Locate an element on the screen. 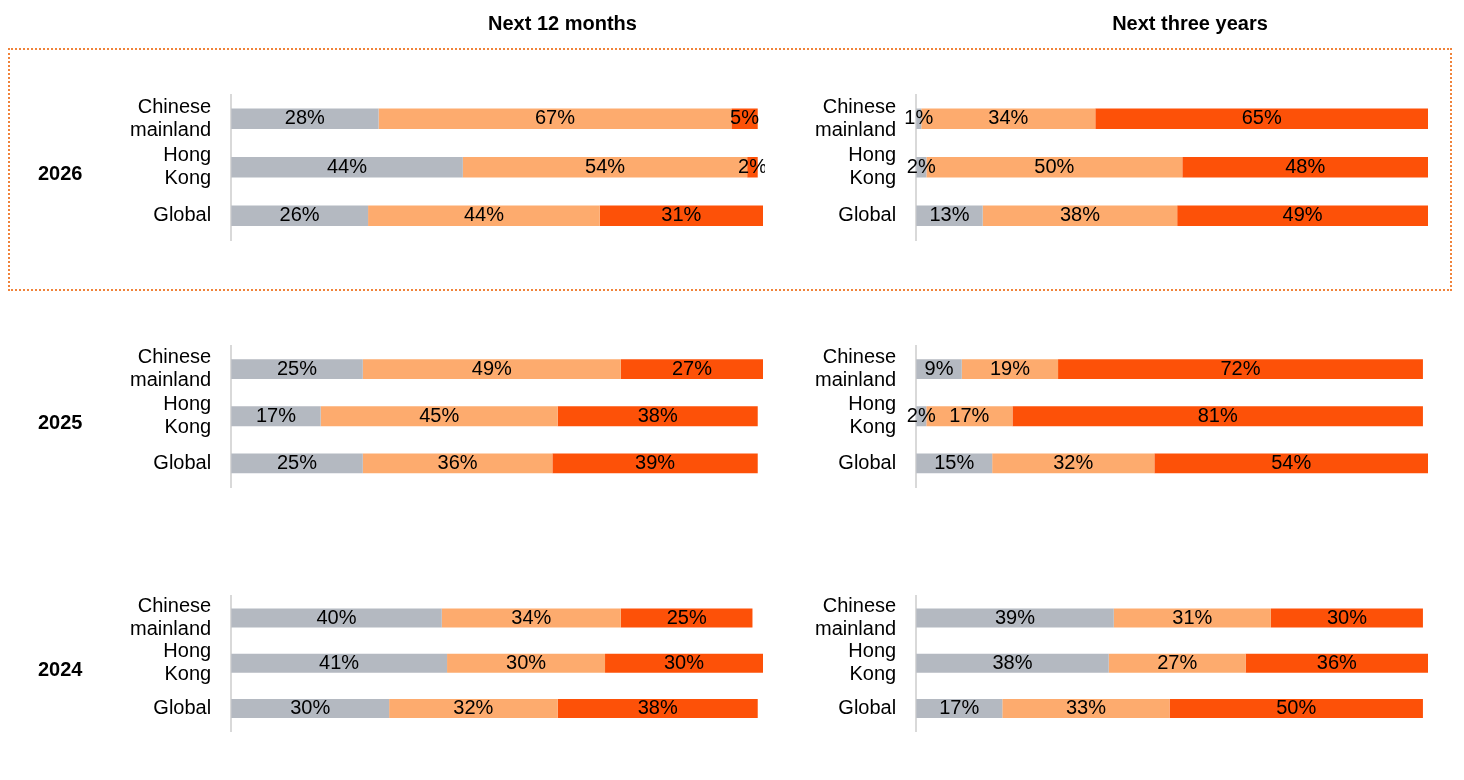  y-axis-title: 2025 is located at coordinates (60, 422).